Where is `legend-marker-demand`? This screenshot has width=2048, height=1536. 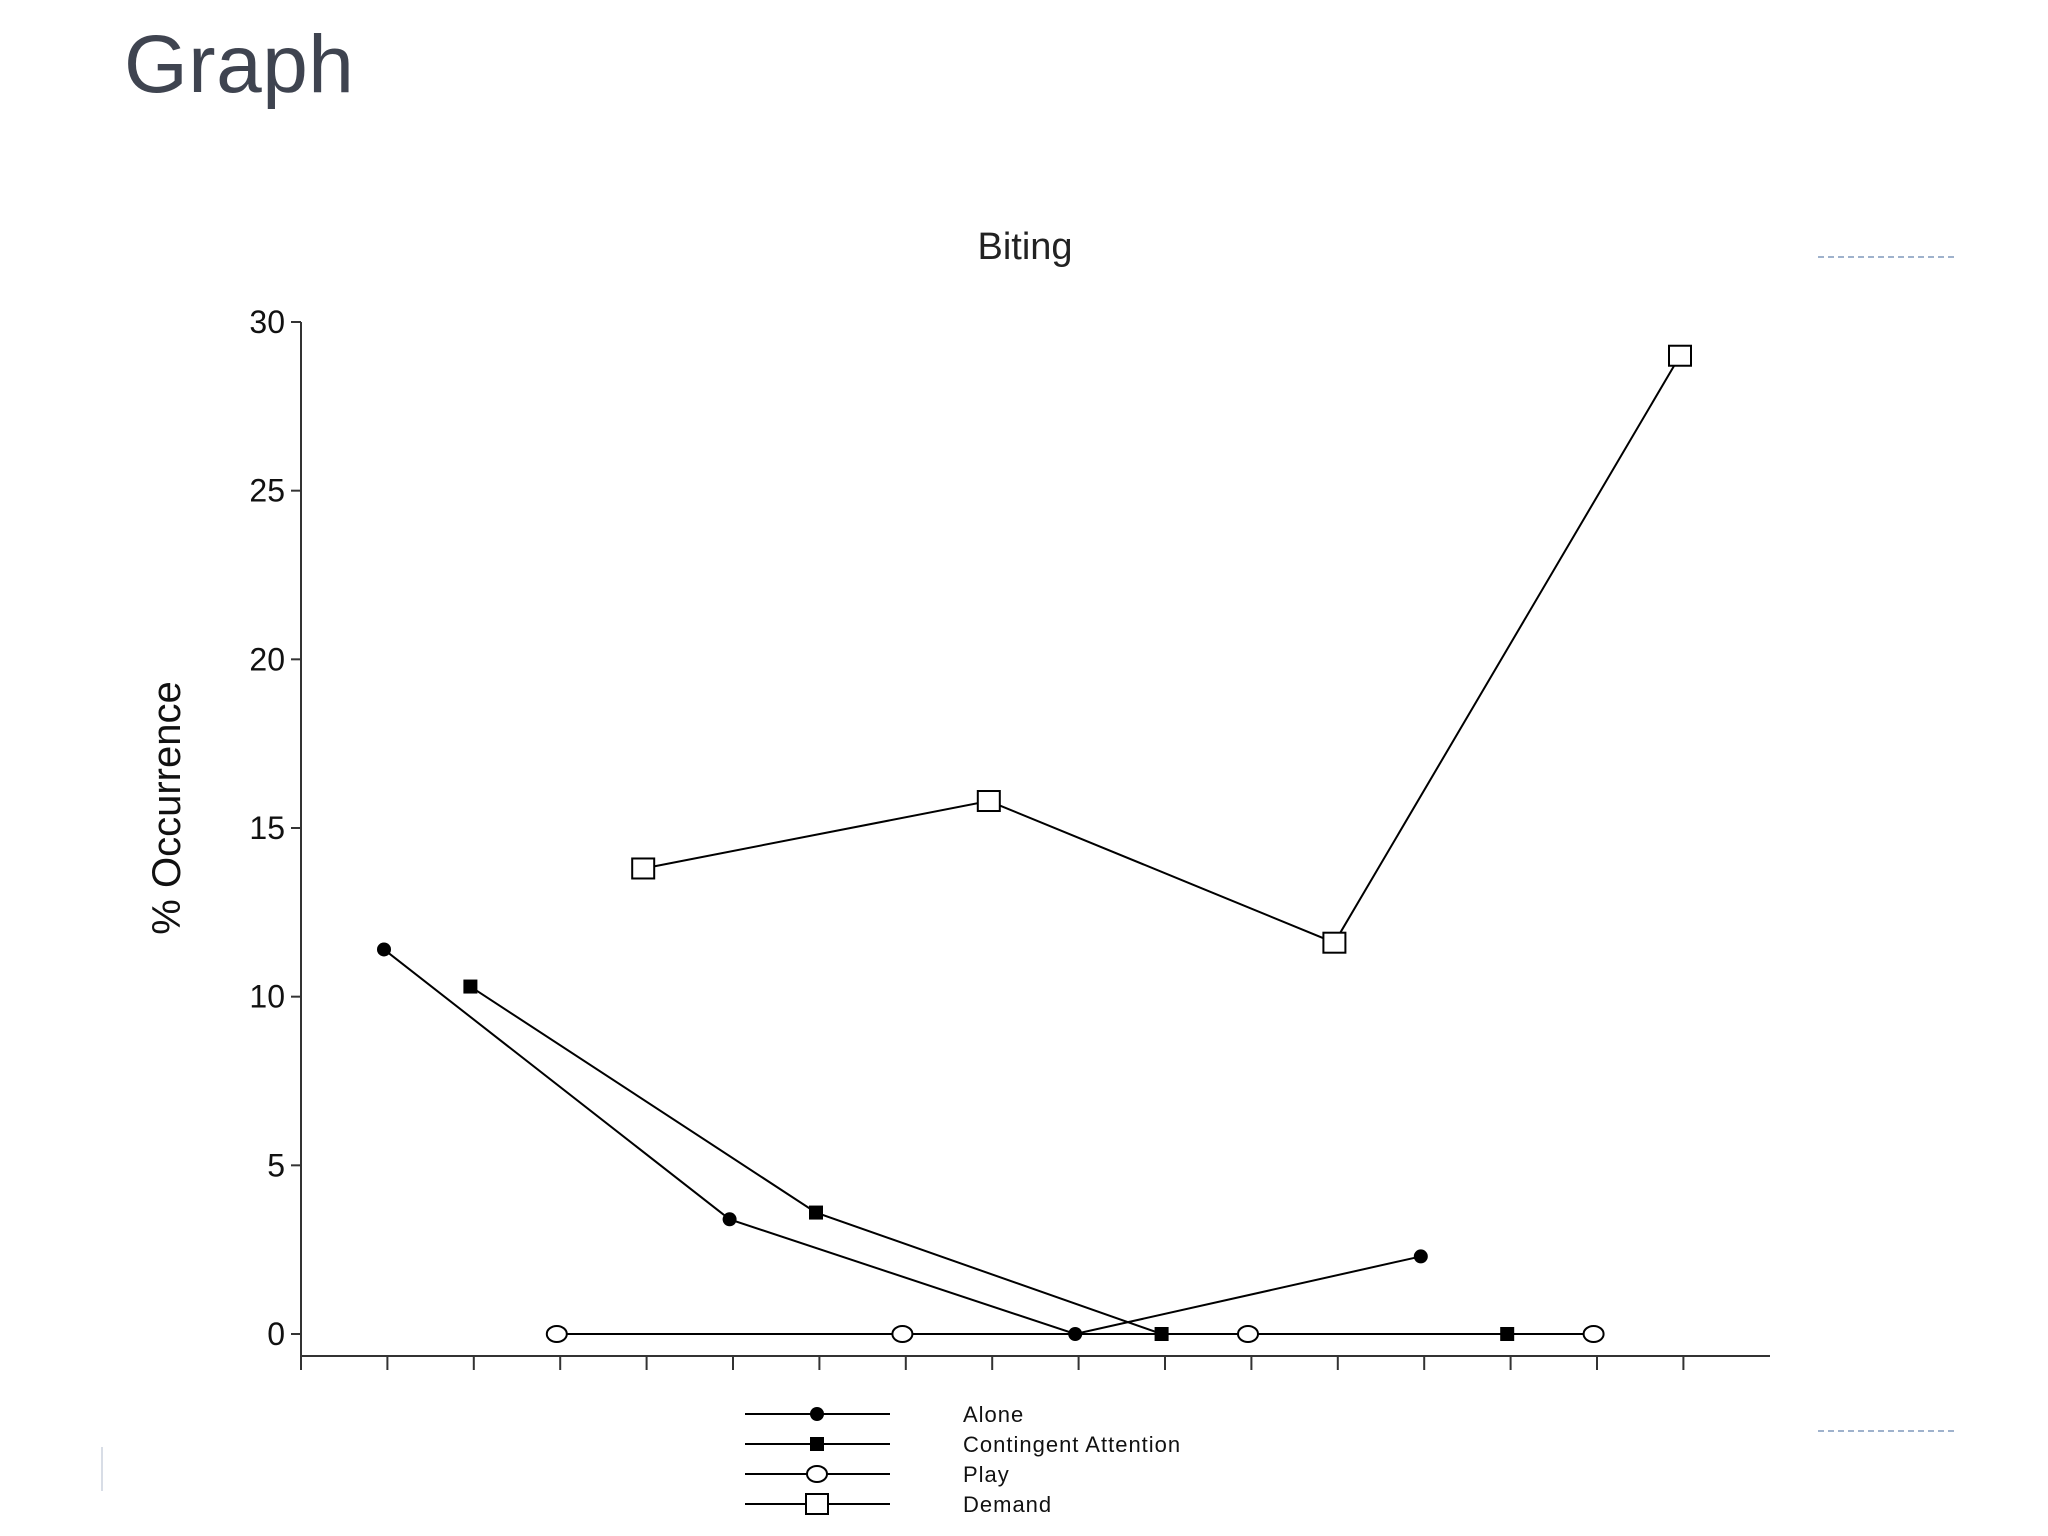 legend-marker-demand is located at coordinates (817, 1504).